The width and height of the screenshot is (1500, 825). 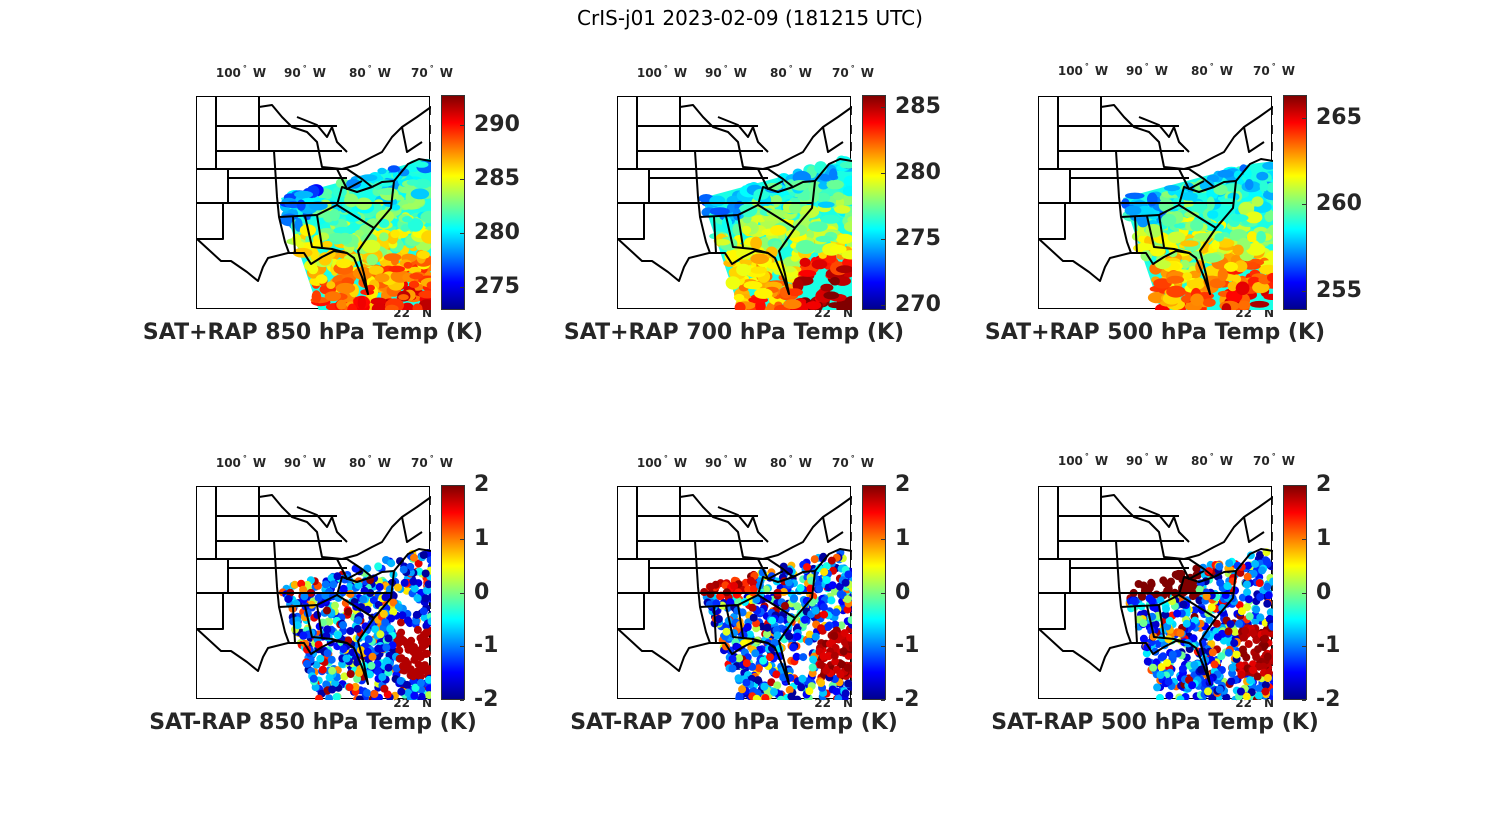 I want to click on figure-title: CrIS-j01 2023-02-09 (181215 UTC), so click(x=750, y=18).